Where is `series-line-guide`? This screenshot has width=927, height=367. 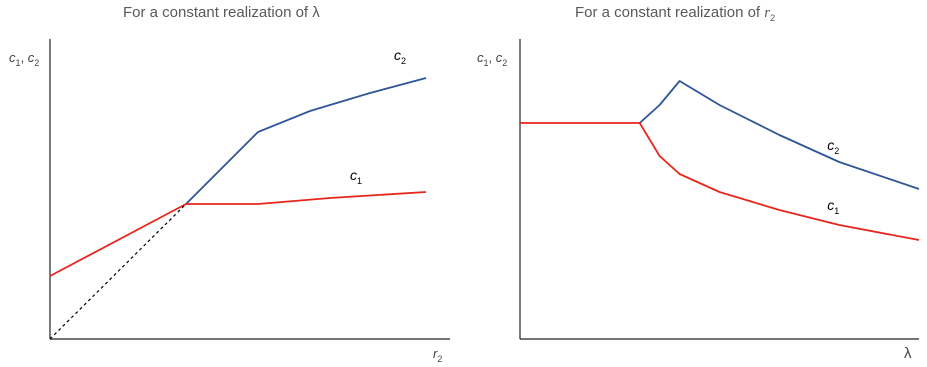
series-line-guide is located at coordinates (118, 271).